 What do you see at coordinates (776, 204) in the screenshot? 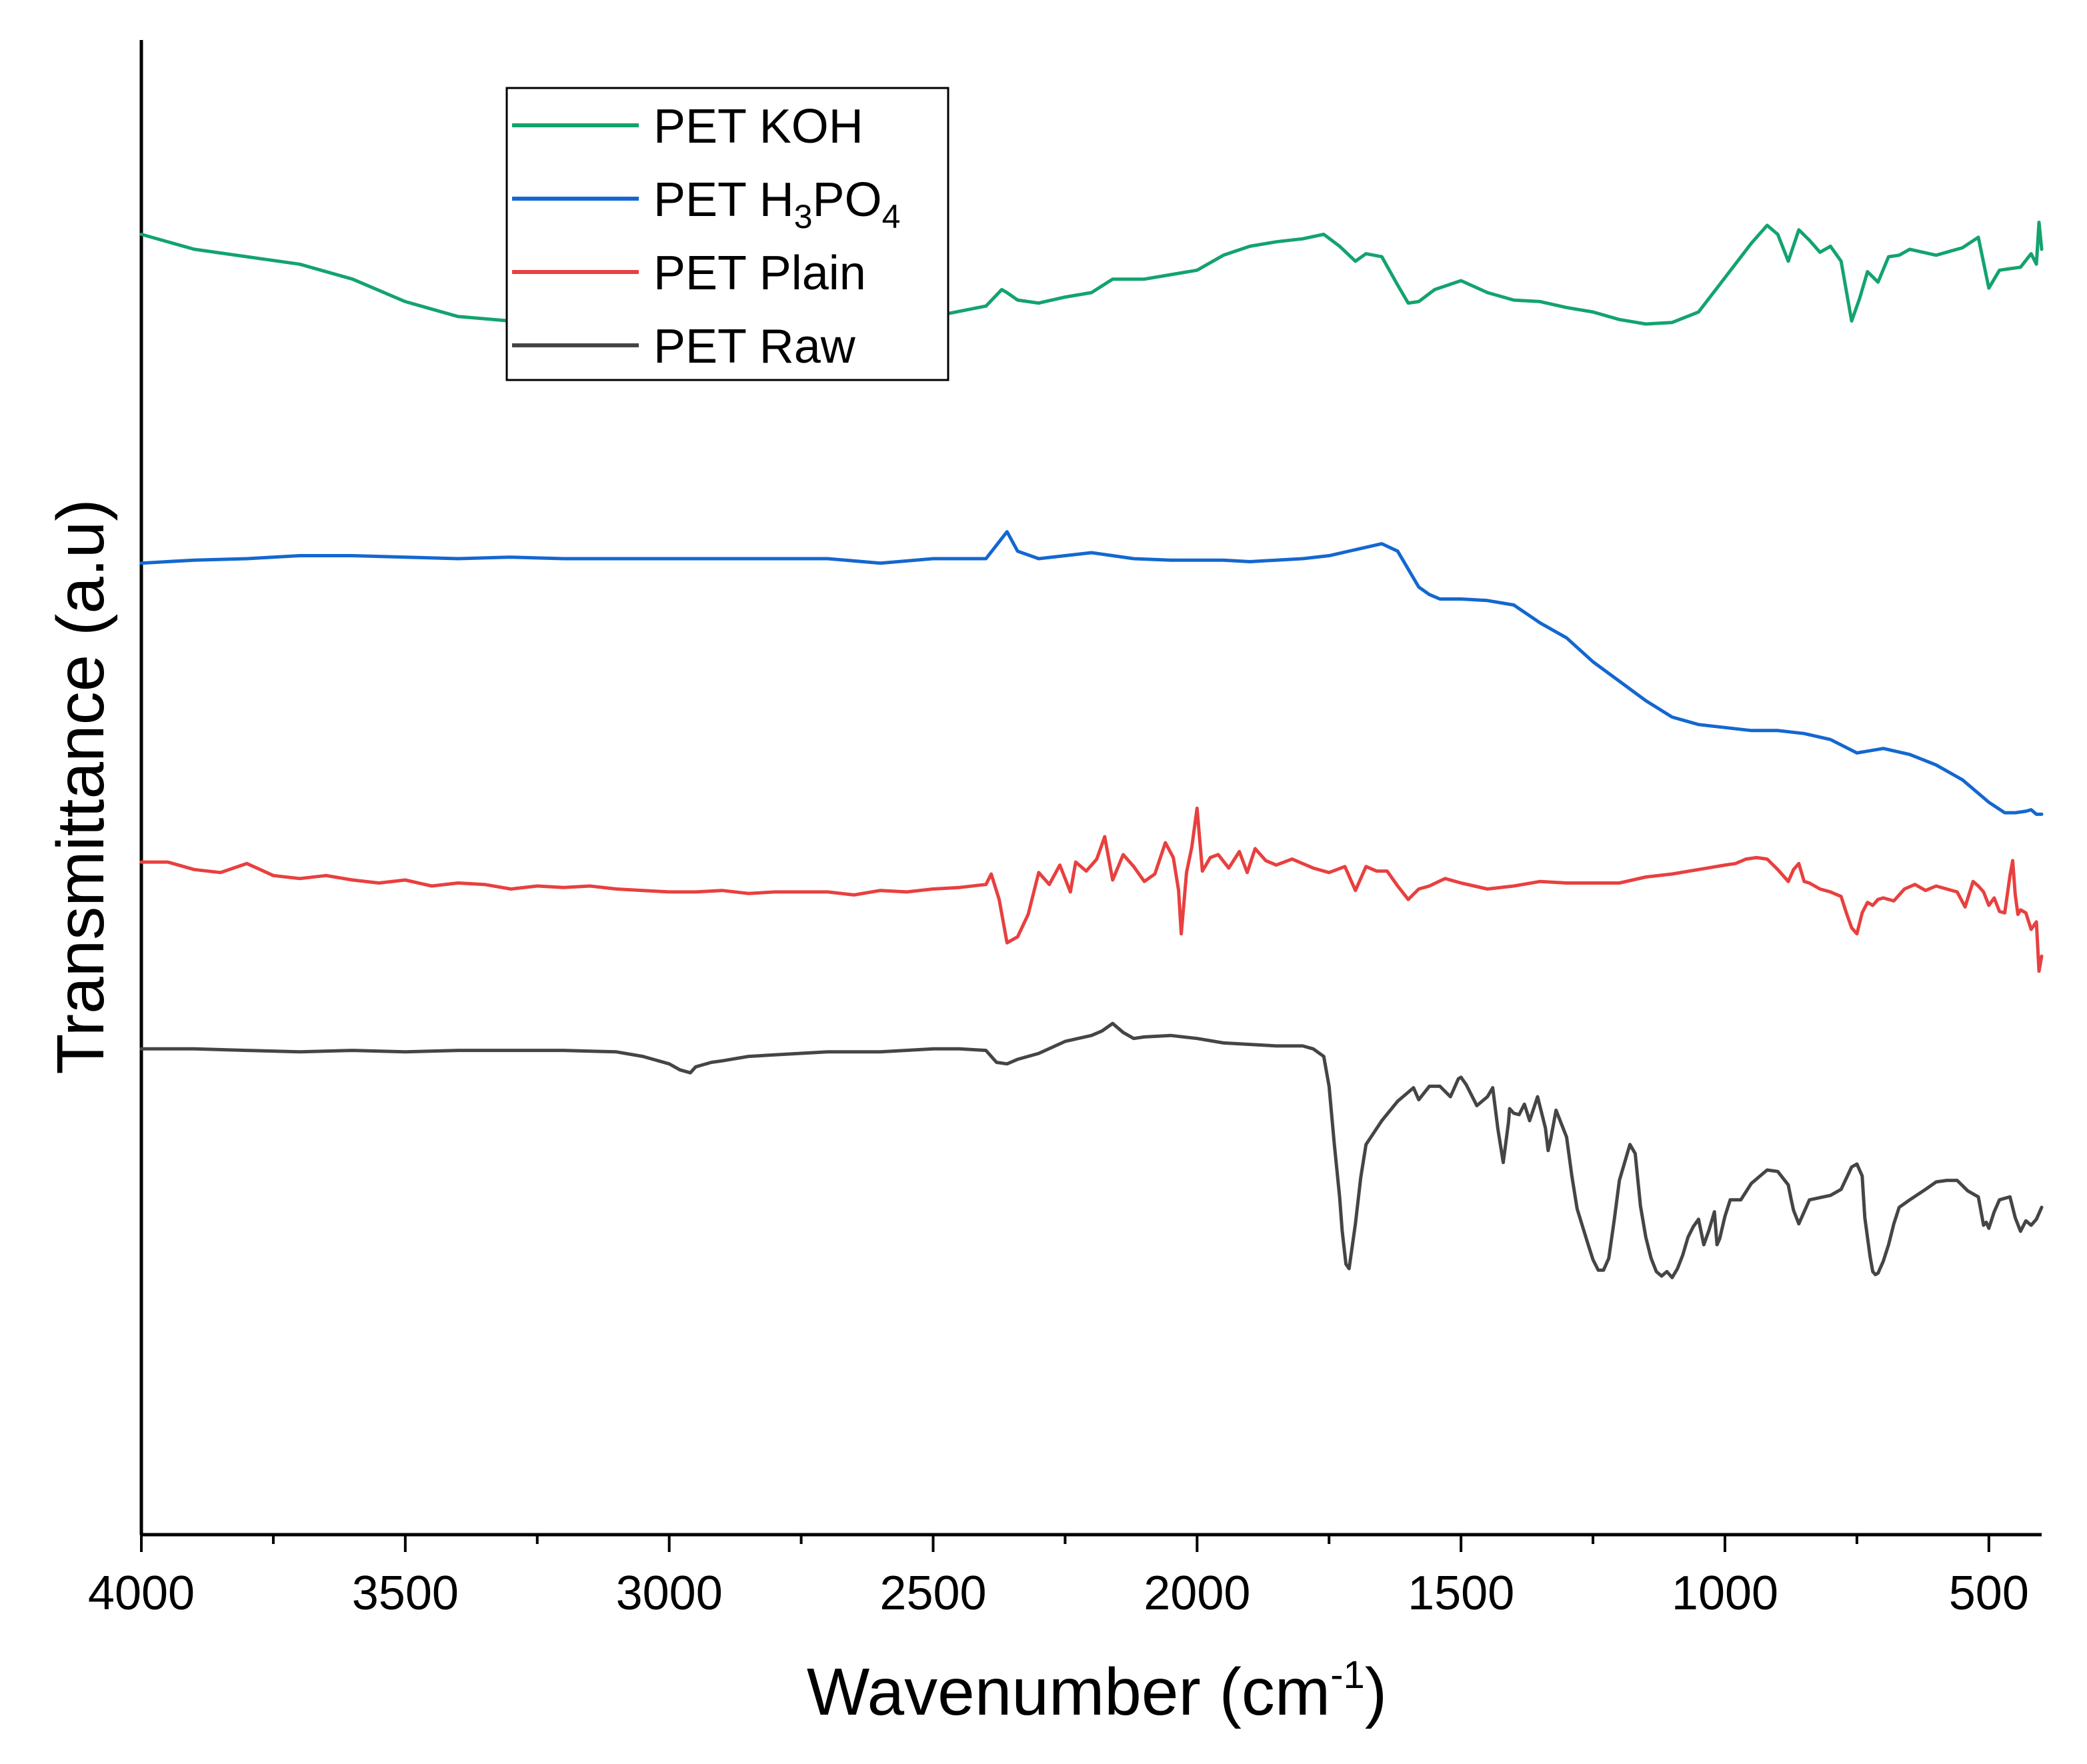
I see `legend-label: PET H3PO4` at bounding box center [776, 204].